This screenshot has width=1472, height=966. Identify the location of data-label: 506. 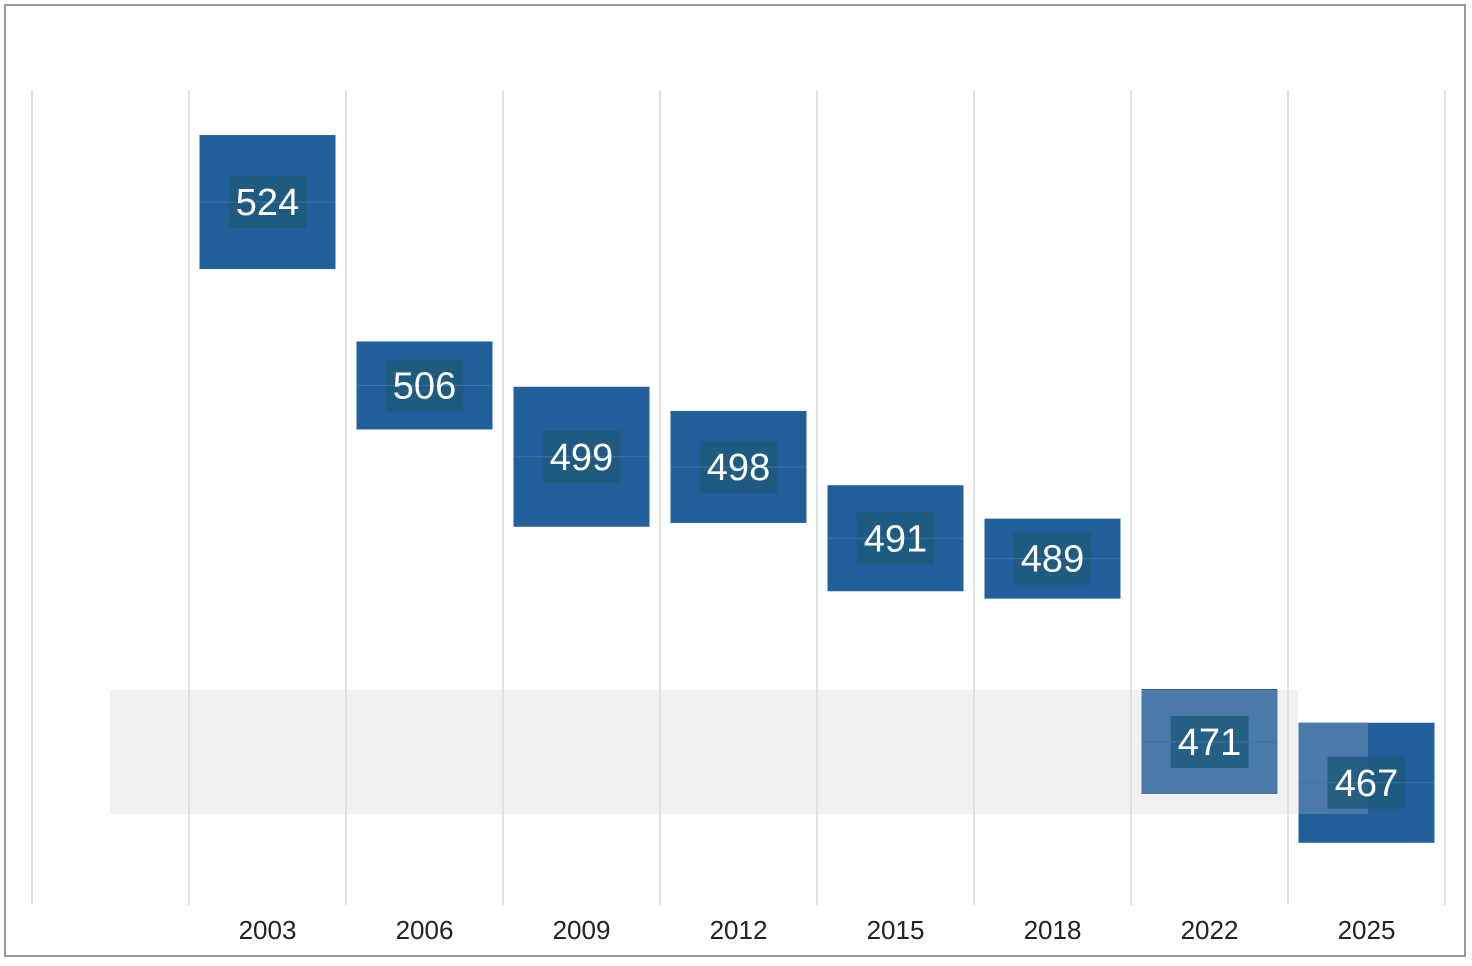
(424, 386).